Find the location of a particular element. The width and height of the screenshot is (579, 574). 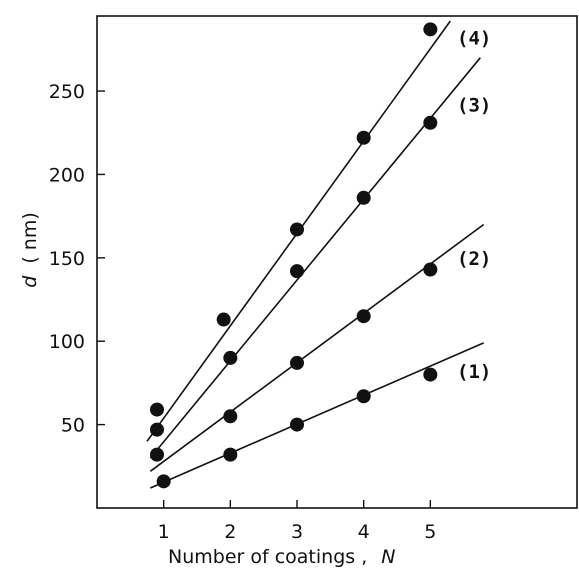

y-tick-label-200: 200 is located at coordinates (67, 175).